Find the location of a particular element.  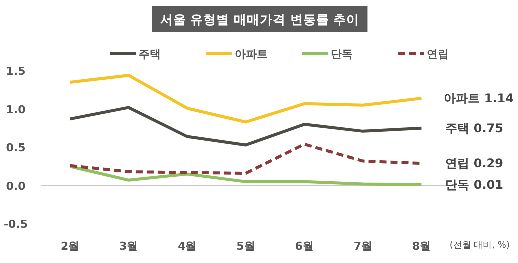

text: (전월 대비, %) is located at coordinates (480, 246).